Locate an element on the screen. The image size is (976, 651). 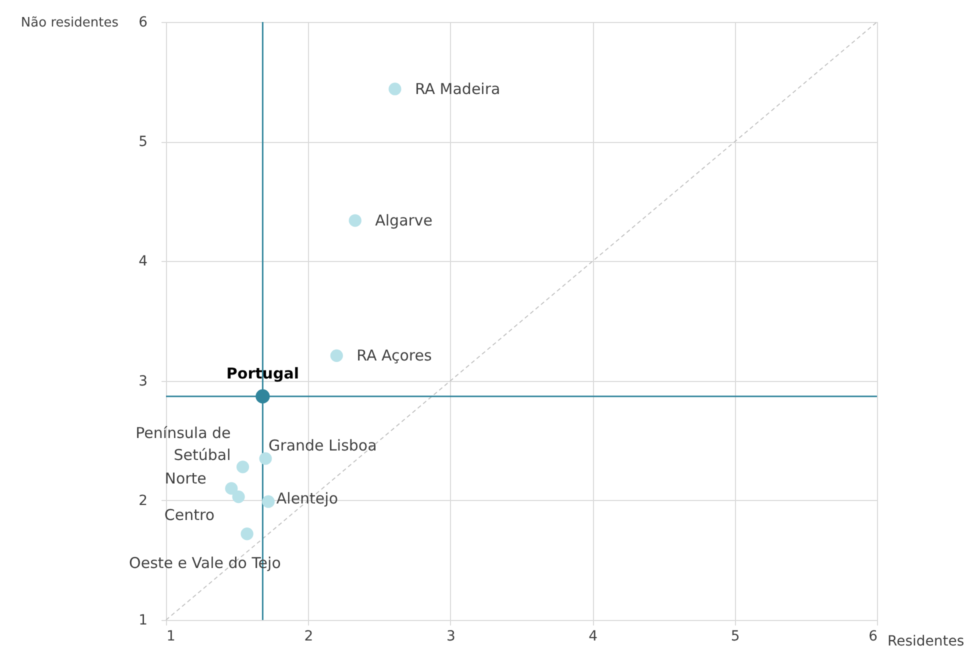
annotation: Centro is located at coordinates (189, 515).